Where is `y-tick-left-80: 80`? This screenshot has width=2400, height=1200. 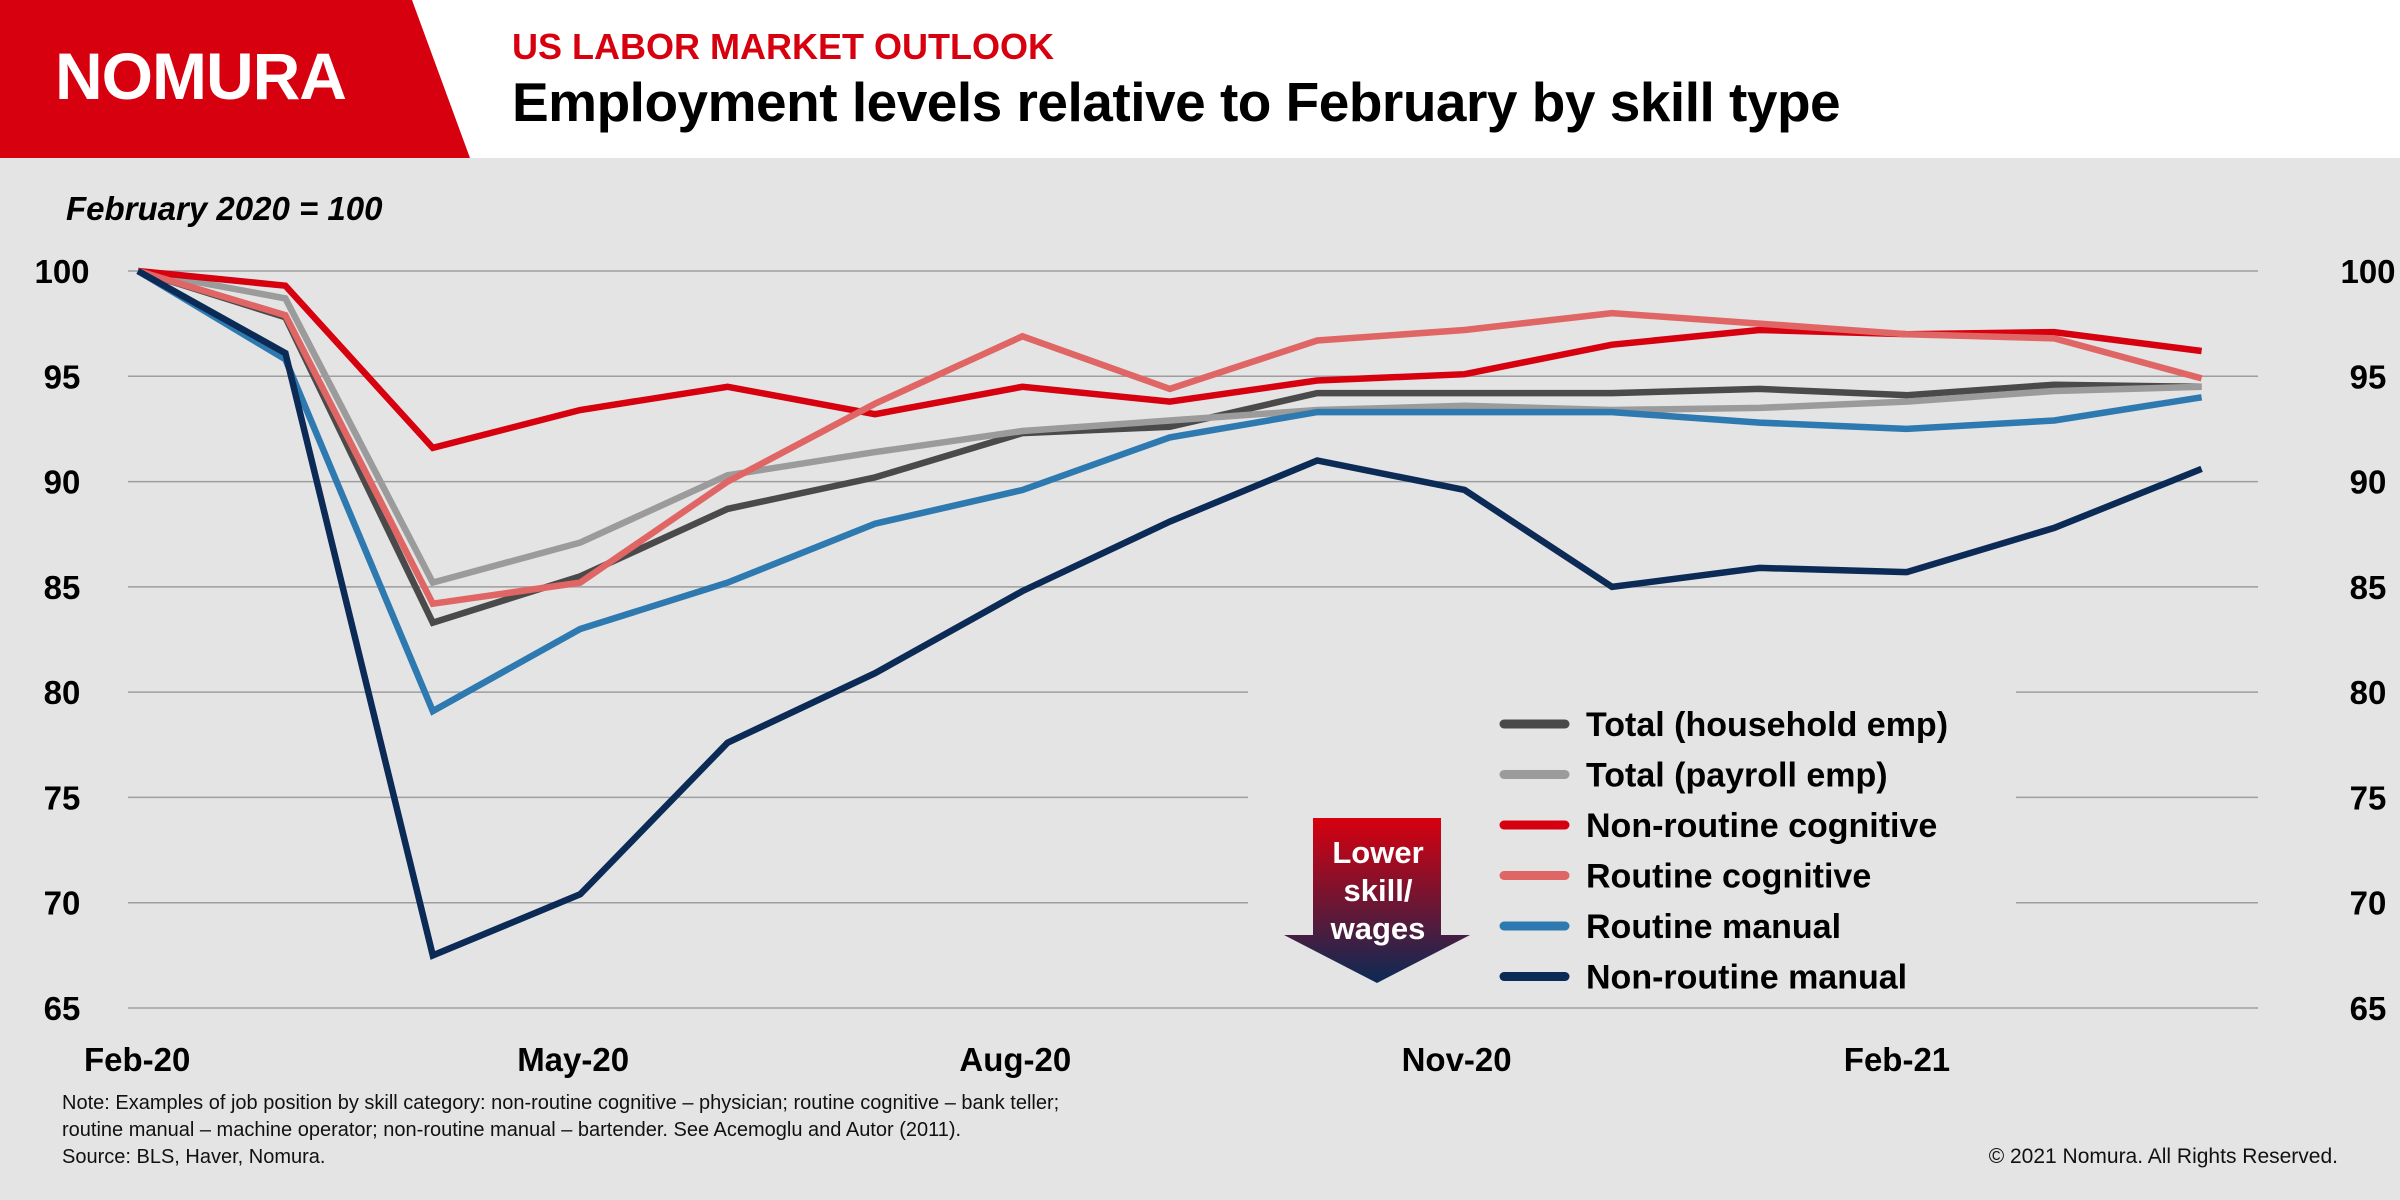
y-tick-left-80: 80 is located at coordinates (62, 692).